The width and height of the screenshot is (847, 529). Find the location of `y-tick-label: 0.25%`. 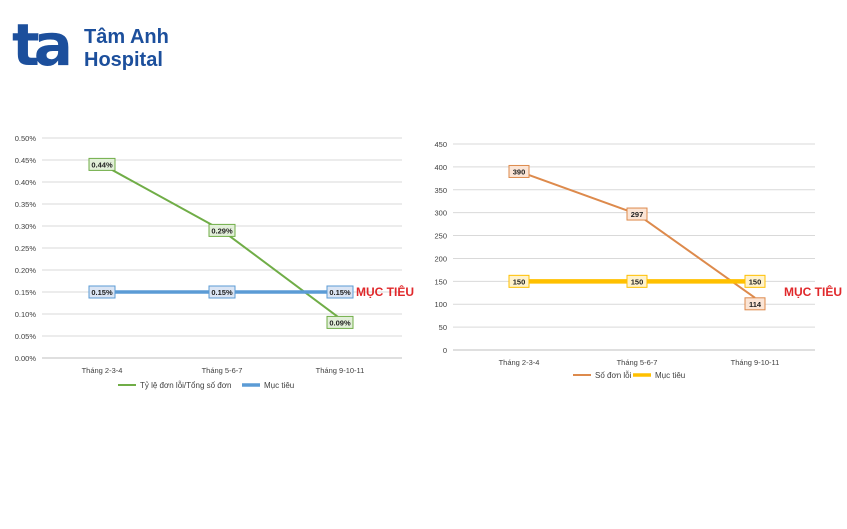

y-tick-label: 0.25% is located at coordinates (26, 248).